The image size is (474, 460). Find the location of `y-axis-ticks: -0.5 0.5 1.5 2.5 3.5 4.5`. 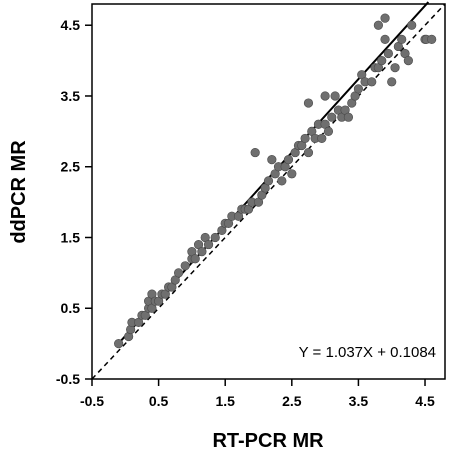

y-axis-ticks: -0.5 0.5 1.5 2.5 3.5 4.5 is located at coordinates (74, 202).